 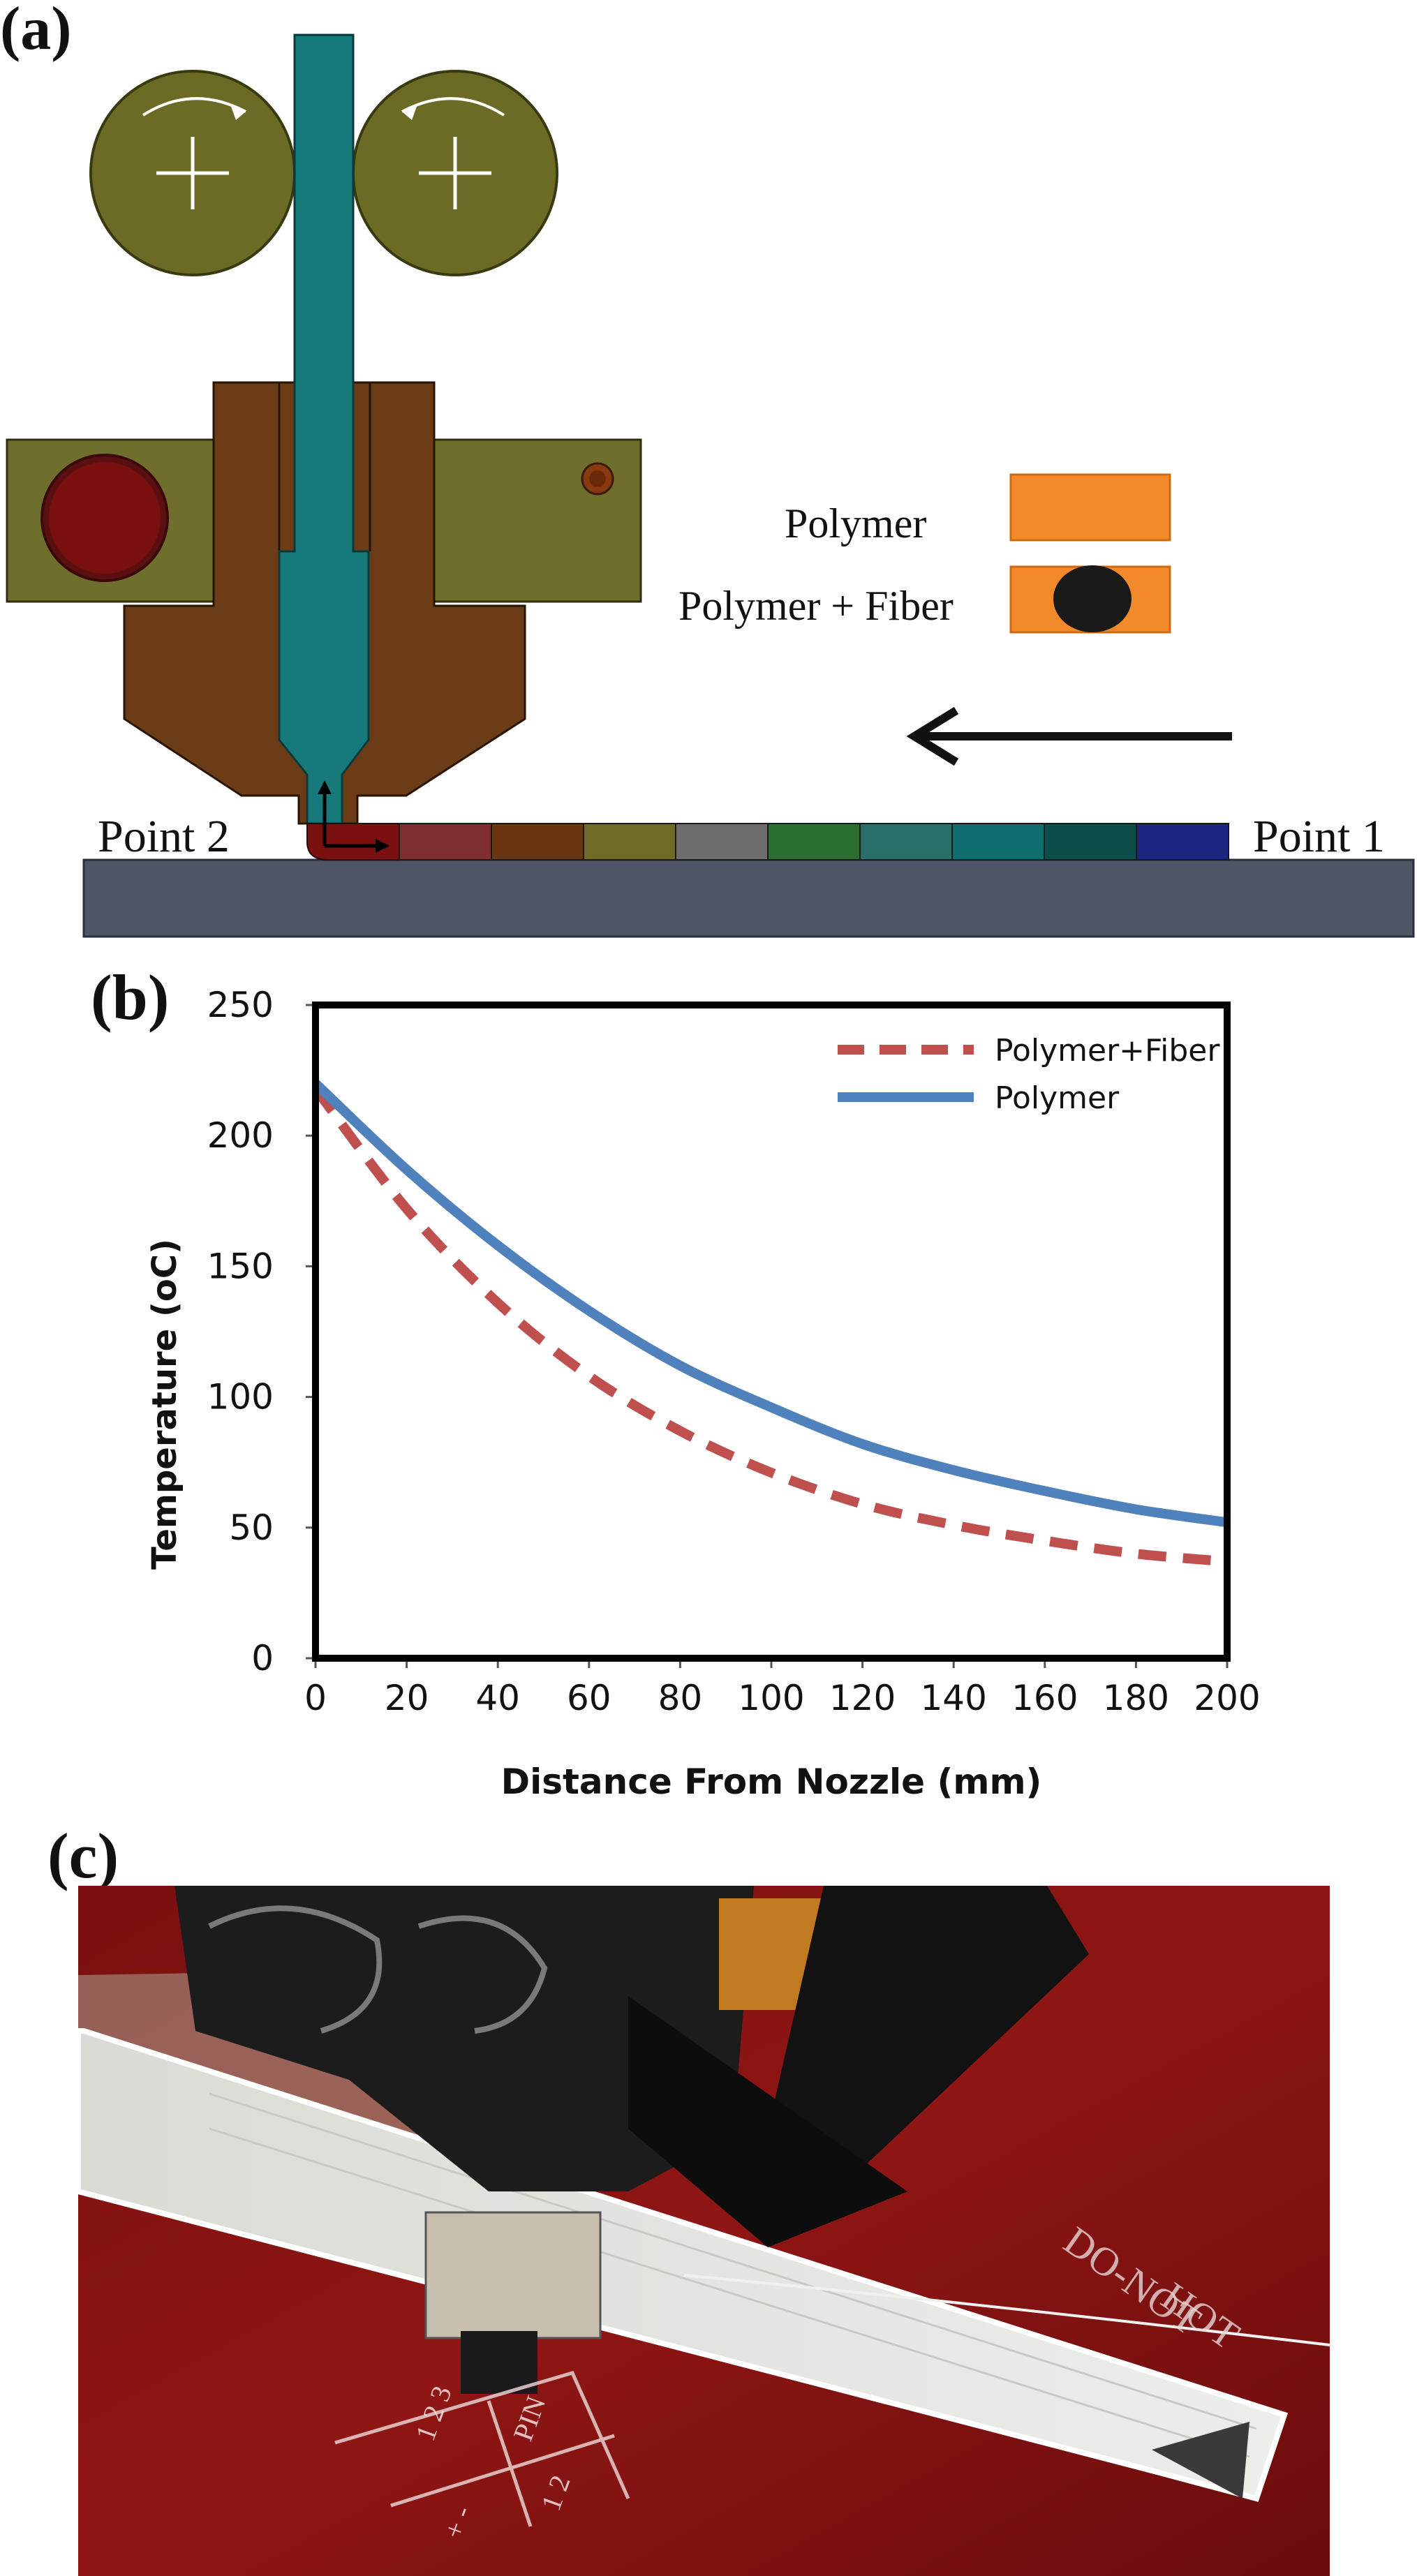 What do you see at coordinates (1090, 507) in the screenshot?
I see `polymer-swatch` at bounding box center [1090, 507].